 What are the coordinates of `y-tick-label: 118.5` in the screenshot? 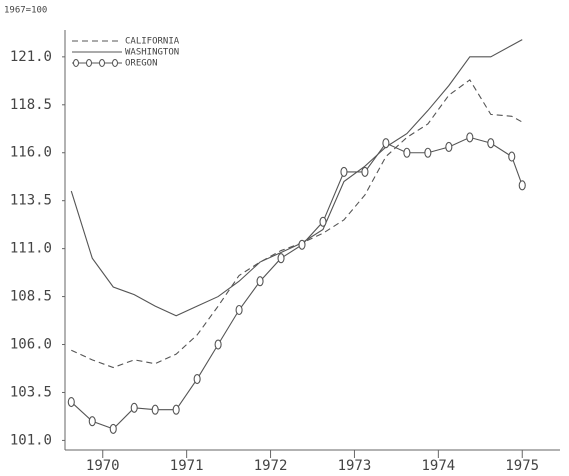 It's located at (31, 105).